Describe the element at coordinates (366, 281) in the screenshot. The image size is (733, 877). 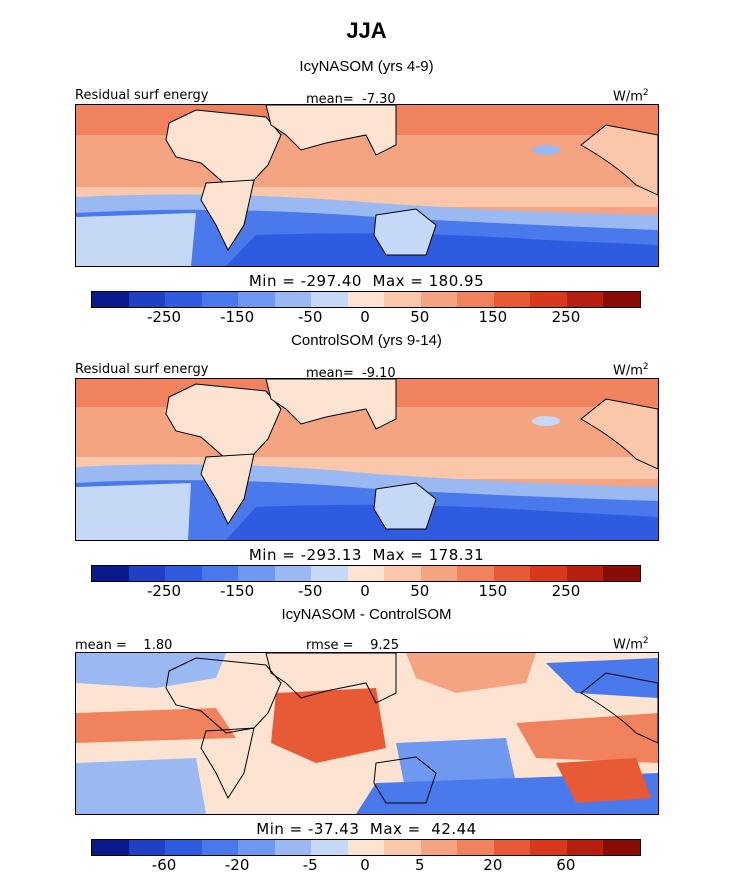
I see `panel-1-min-max: Min = -297.40 Max = 180.95` at that location.